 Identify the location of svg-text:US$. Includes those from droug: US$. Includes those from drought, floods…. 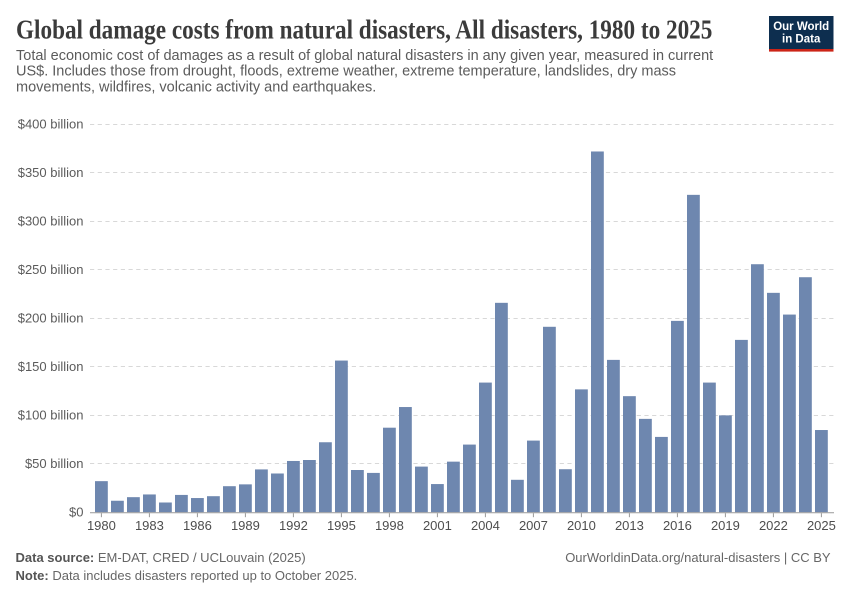
(346, 72).